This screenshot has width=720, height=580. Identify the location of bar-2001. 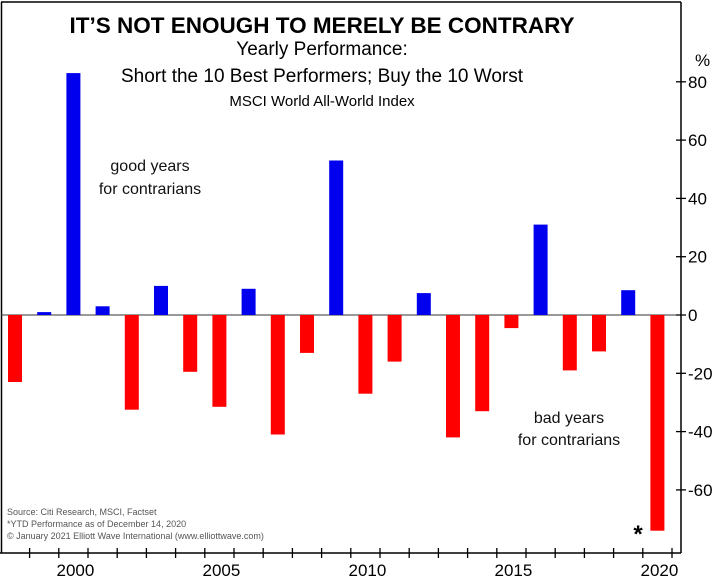
(102, 310).